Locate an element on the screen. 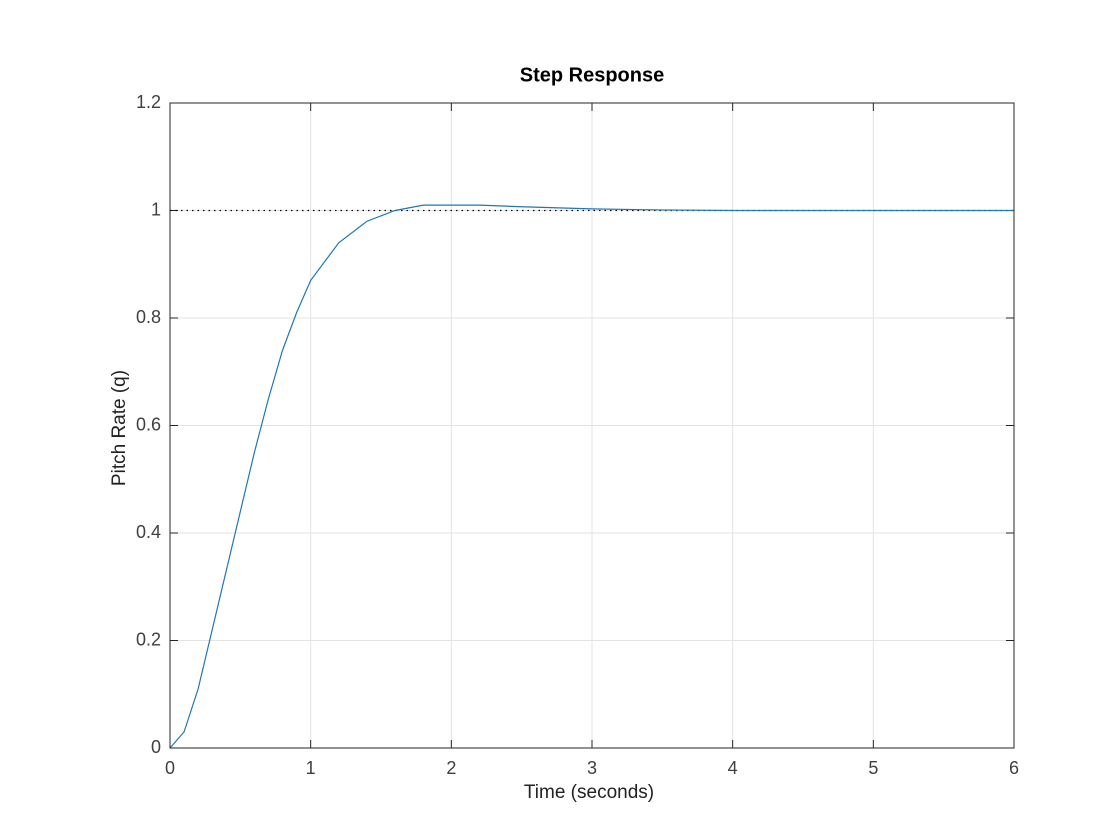 The width and height of the screenshot is (1120, 840). y-tick-label: 0.8 is located at coordinates (148, 317).